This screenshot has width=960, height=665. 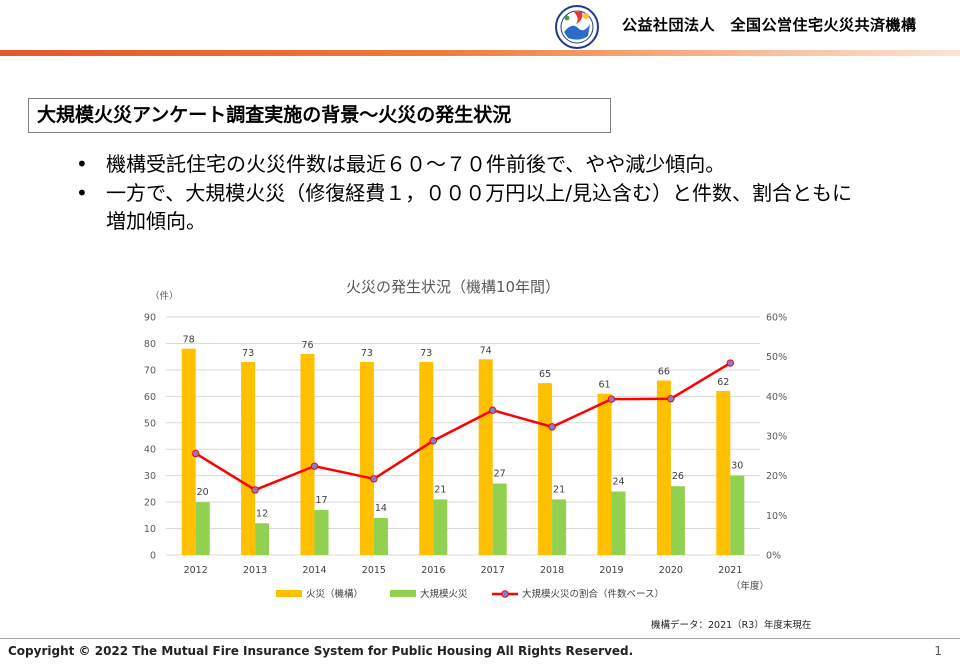 What do you see at coordinates (776, 357) in the screenshot?
I see `y2-axis-tick-label: 50%` at bounding box center [776, 357].